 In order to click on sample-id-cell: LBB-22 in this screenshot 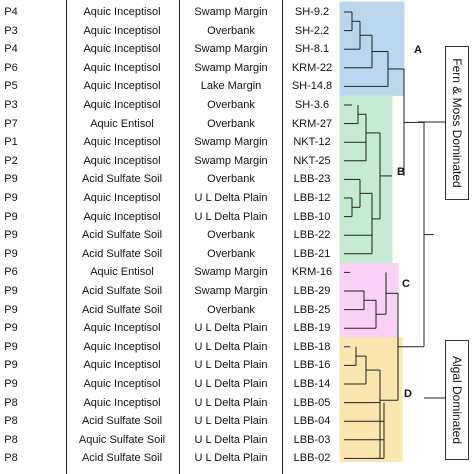, I will do `click(312, 235)`.